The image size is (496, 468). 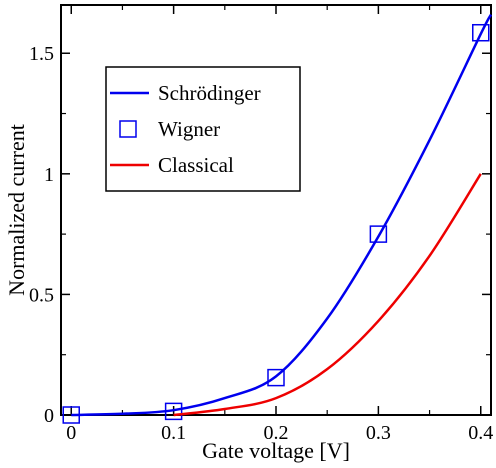 What do you see at coordinates (276, 433) in the screenshot?
I see `x-tick-label: 0.2` at bounding box center [276, 433].